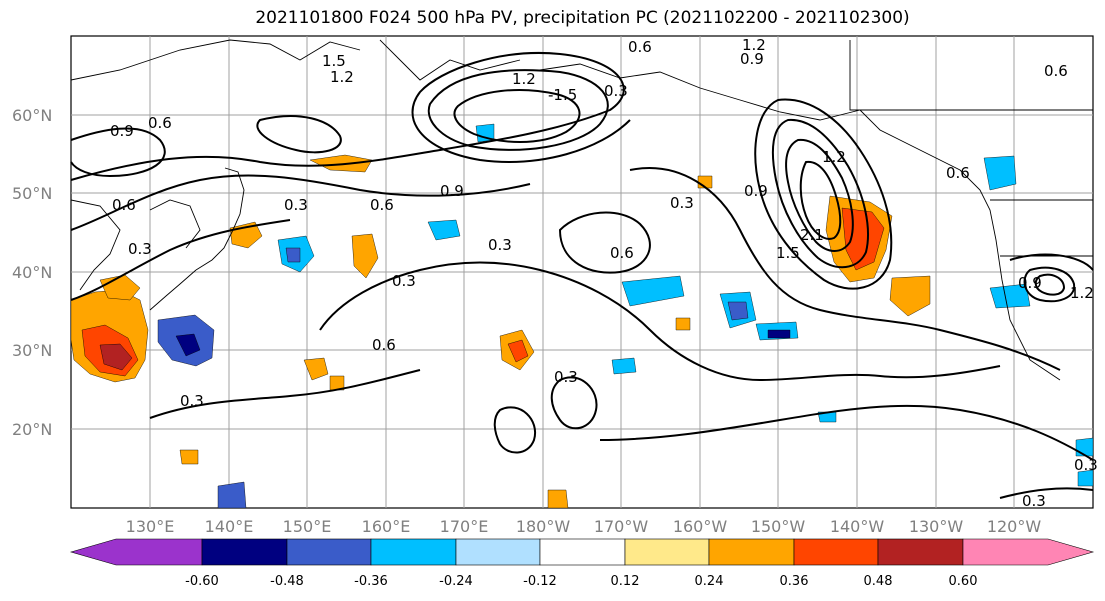  Describe the element at coordinates (202, 581) in the screenshot. I see `colorbar-label: -0.60` at that location.